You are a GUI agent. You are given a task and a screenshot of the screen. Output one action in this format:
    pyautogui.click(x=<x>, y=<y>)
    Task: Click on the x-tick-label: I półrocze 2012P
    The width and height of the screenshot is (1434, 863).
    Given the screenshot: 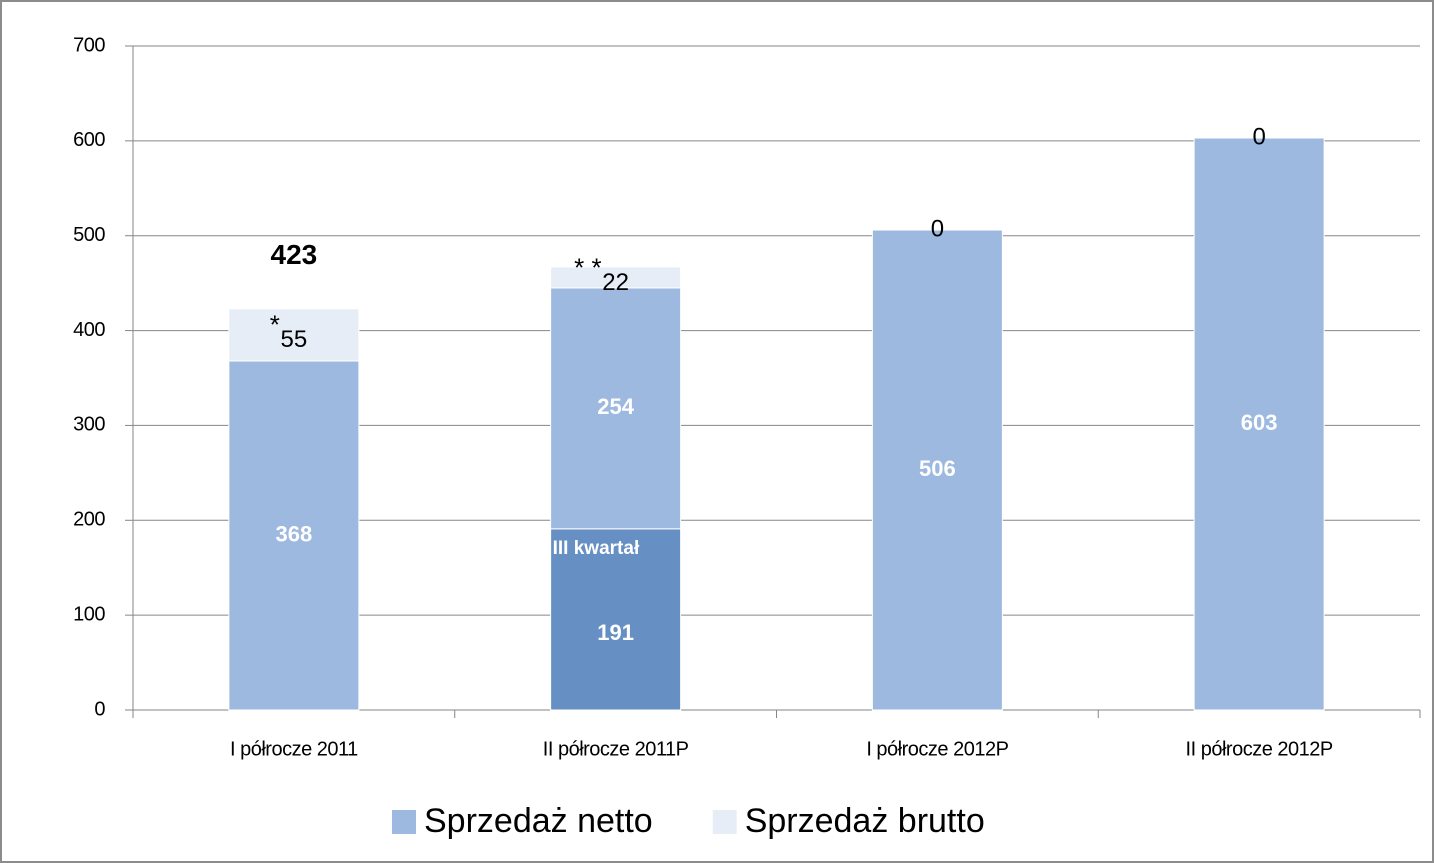 What is the action you would take?
    pyautogui.click(x=937, y=749)
    